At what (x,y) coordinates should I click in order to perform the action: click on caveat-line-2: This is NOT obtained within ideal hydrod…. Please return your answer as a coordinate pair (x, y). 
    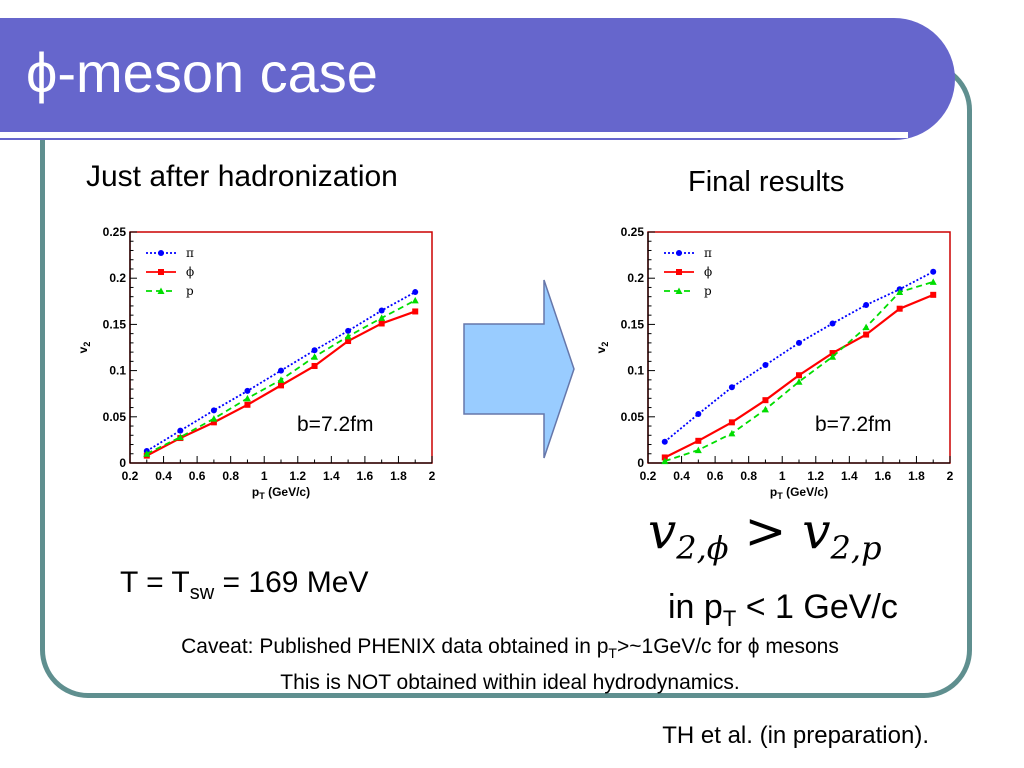
    Looking at the image, I should click on (510, 683).